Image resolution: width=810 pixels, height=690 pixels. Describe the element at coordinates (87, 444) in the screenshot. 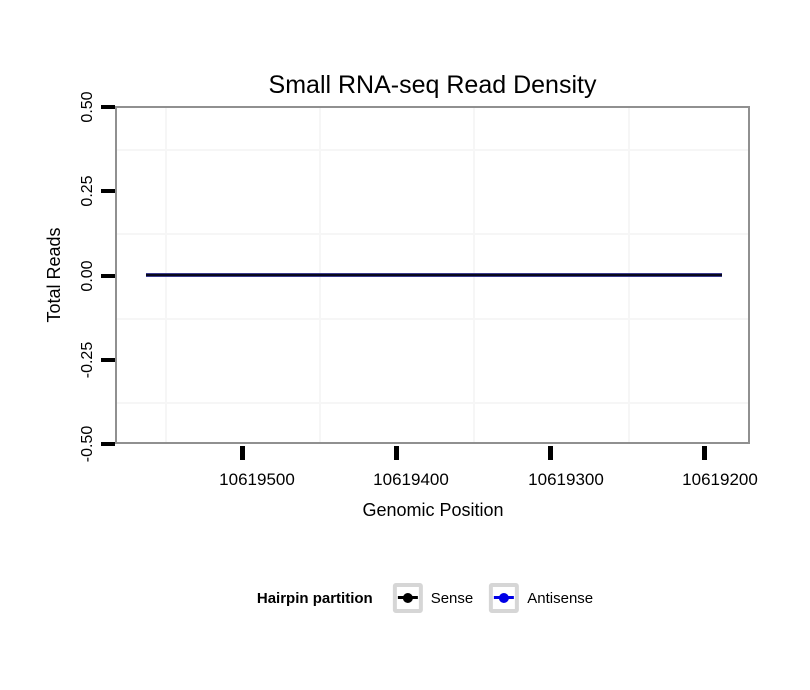

I see `y-tick-label: -0.50` at that location.